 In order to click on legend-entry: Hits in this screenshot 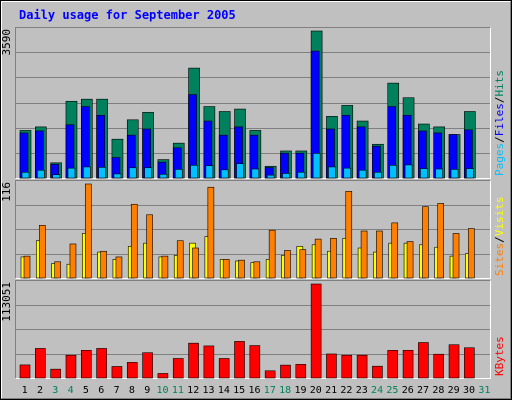, I will do `click(499, 83)`.